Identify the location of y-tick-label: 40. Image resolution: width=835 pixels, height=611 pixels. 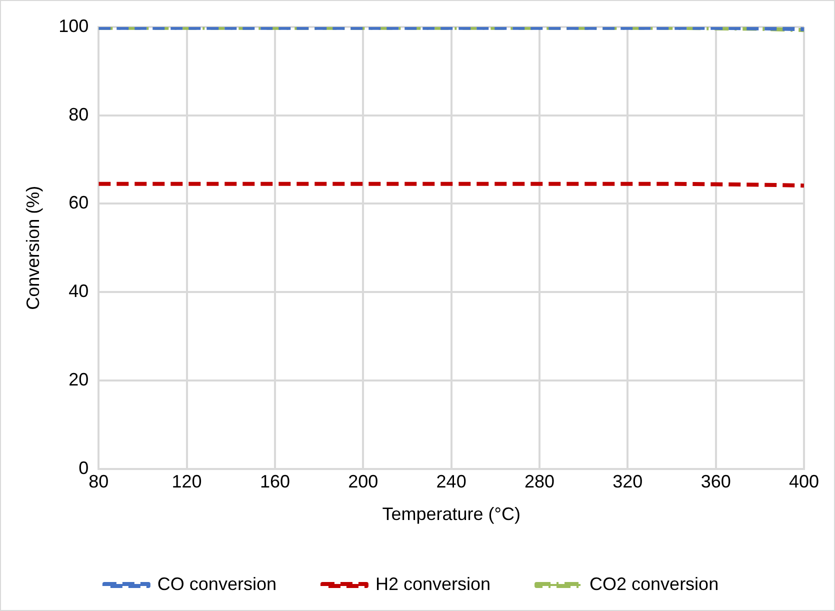
(78, 291).